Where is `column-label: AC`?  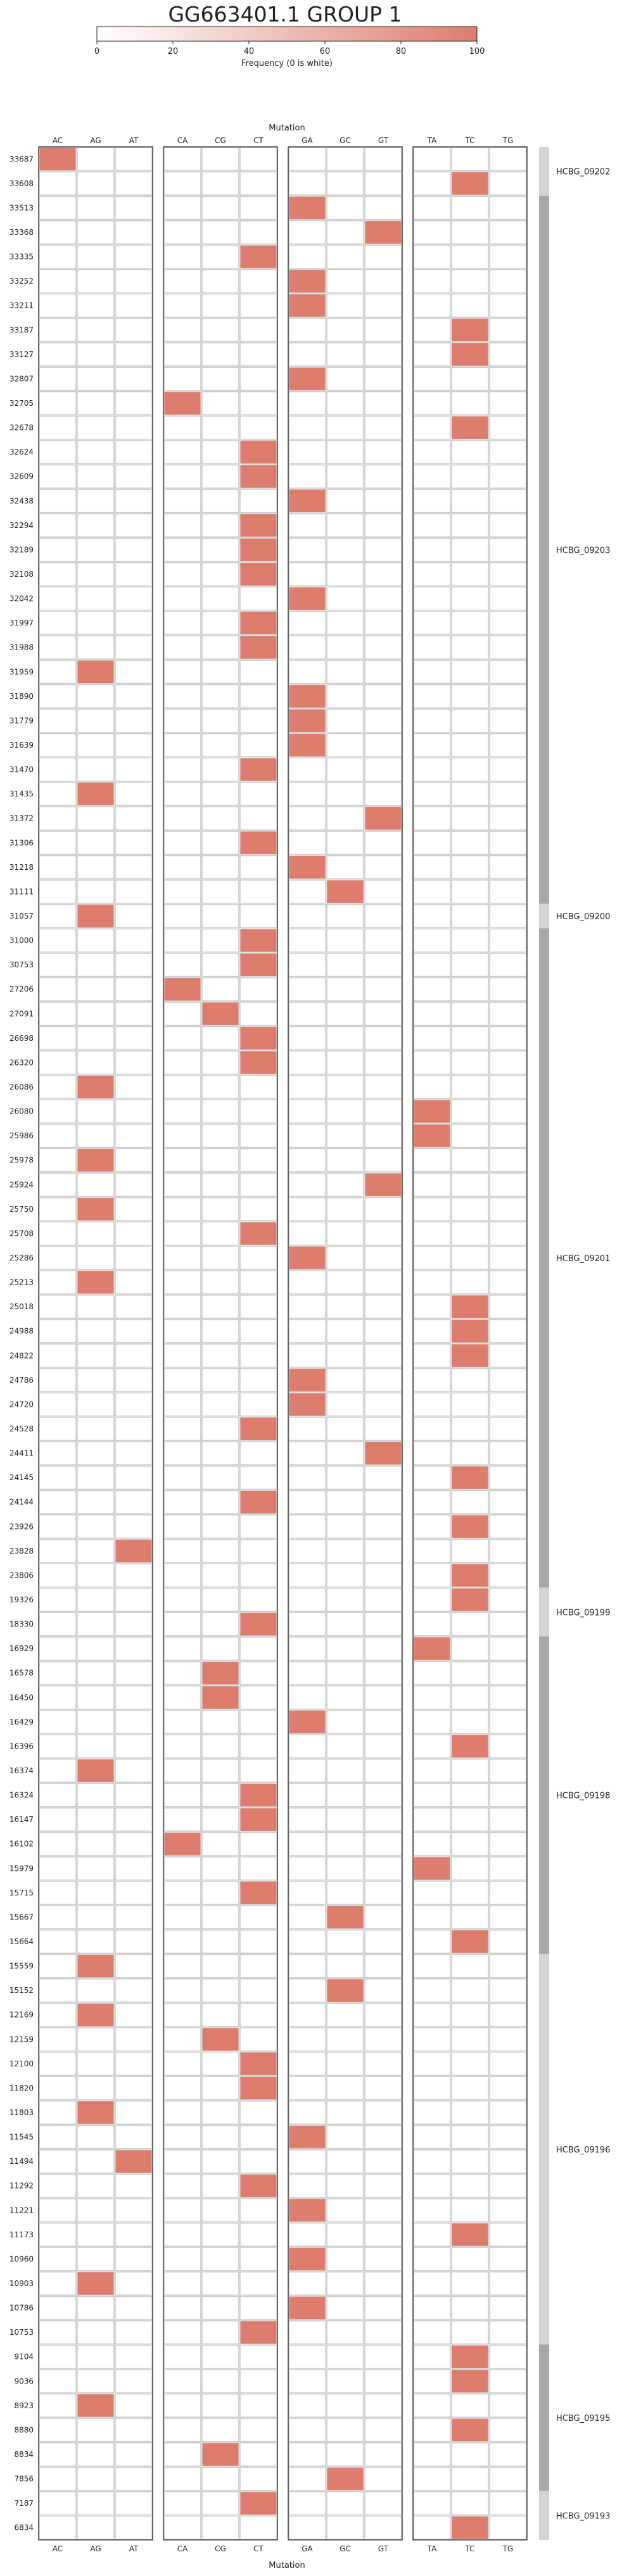 column-label: AC is located at coordinates (58, 2548).